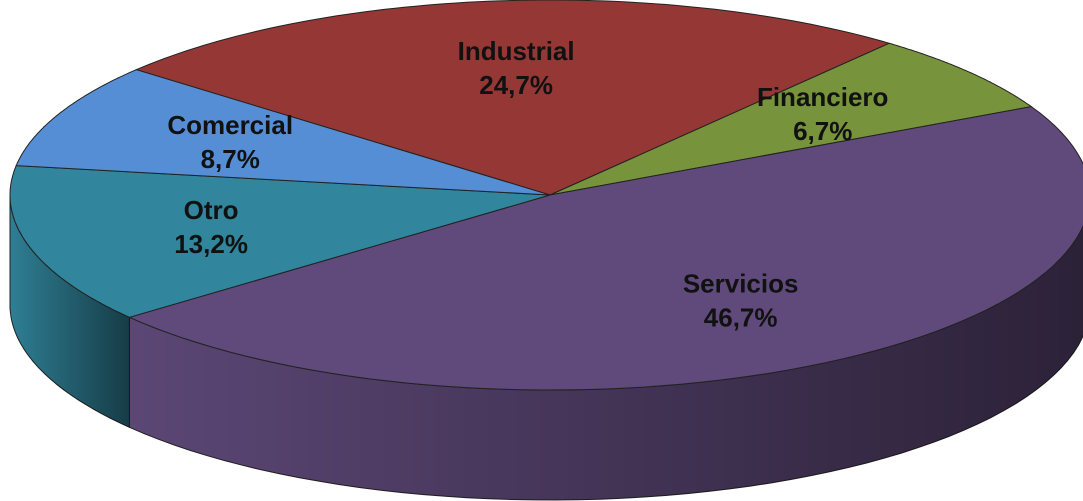 The height and width of the screenshot is (501, 1083). What do you see at coordinates (230, 125) in the screenshot?
I see `category-label: Comercial` at bounding box center [230, 125].